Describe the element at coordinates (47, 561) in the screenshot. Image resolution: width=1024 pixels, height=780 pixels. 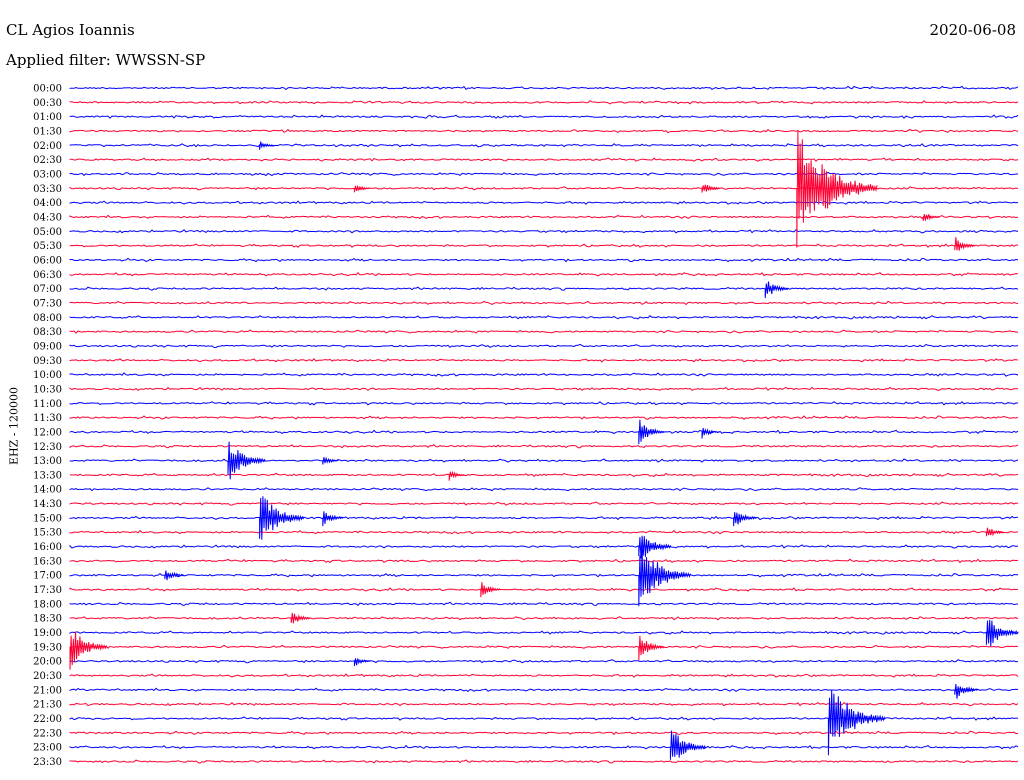
I see `row-time-label: 16:30` at that location.